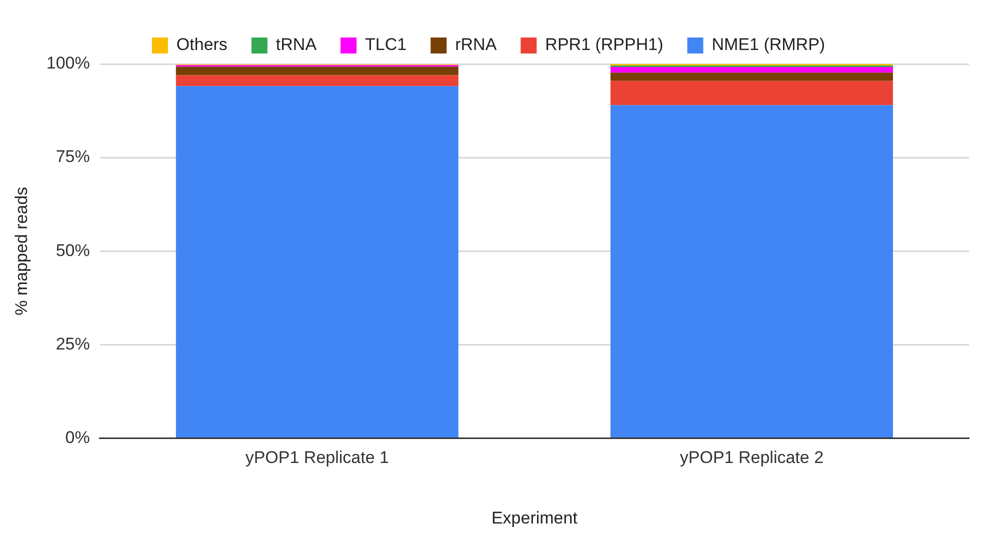 Image resolution: width=987 pixels, height=541 pixels. I want to click on legend-label: rRNA, so click(476, 44).